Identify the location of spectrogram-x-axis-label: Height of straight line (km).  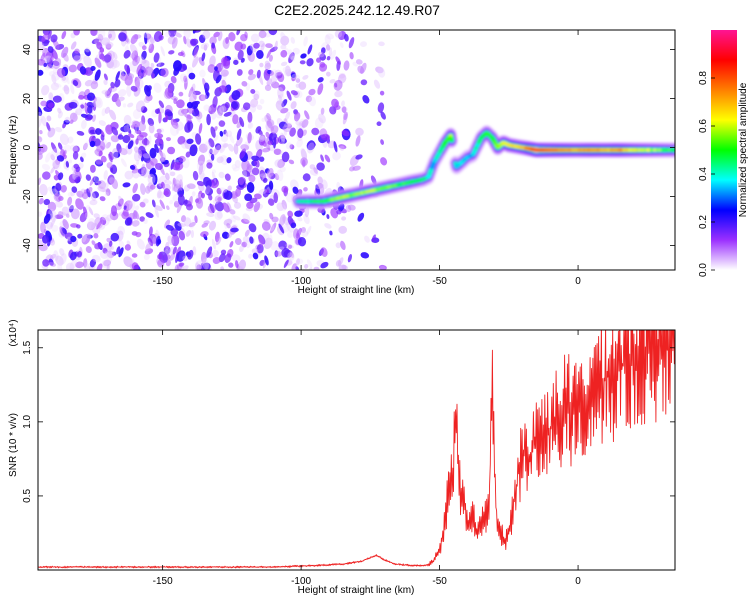
(356, 290).